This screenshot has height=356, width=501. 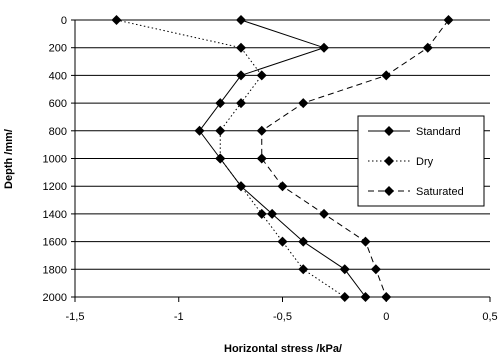 I want to click on legend: Standard Dry Saturated, so click(x=421, y=161).